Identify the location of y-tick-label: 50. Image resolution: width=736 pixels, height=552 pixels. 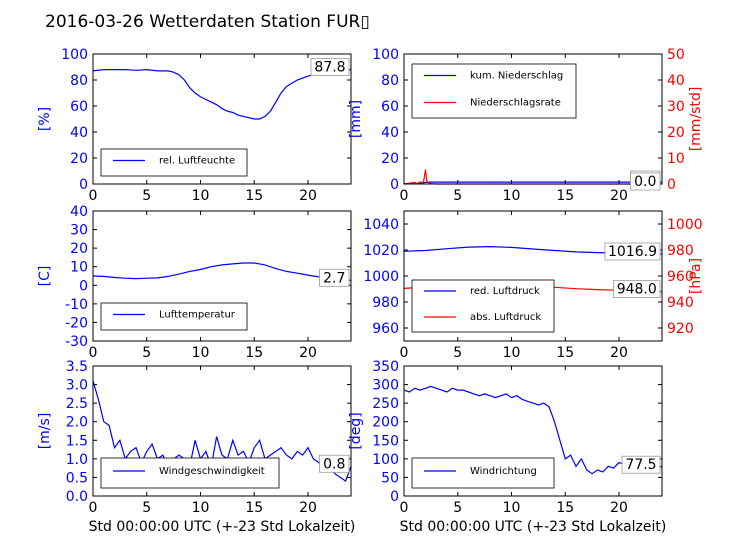
(390, 478).